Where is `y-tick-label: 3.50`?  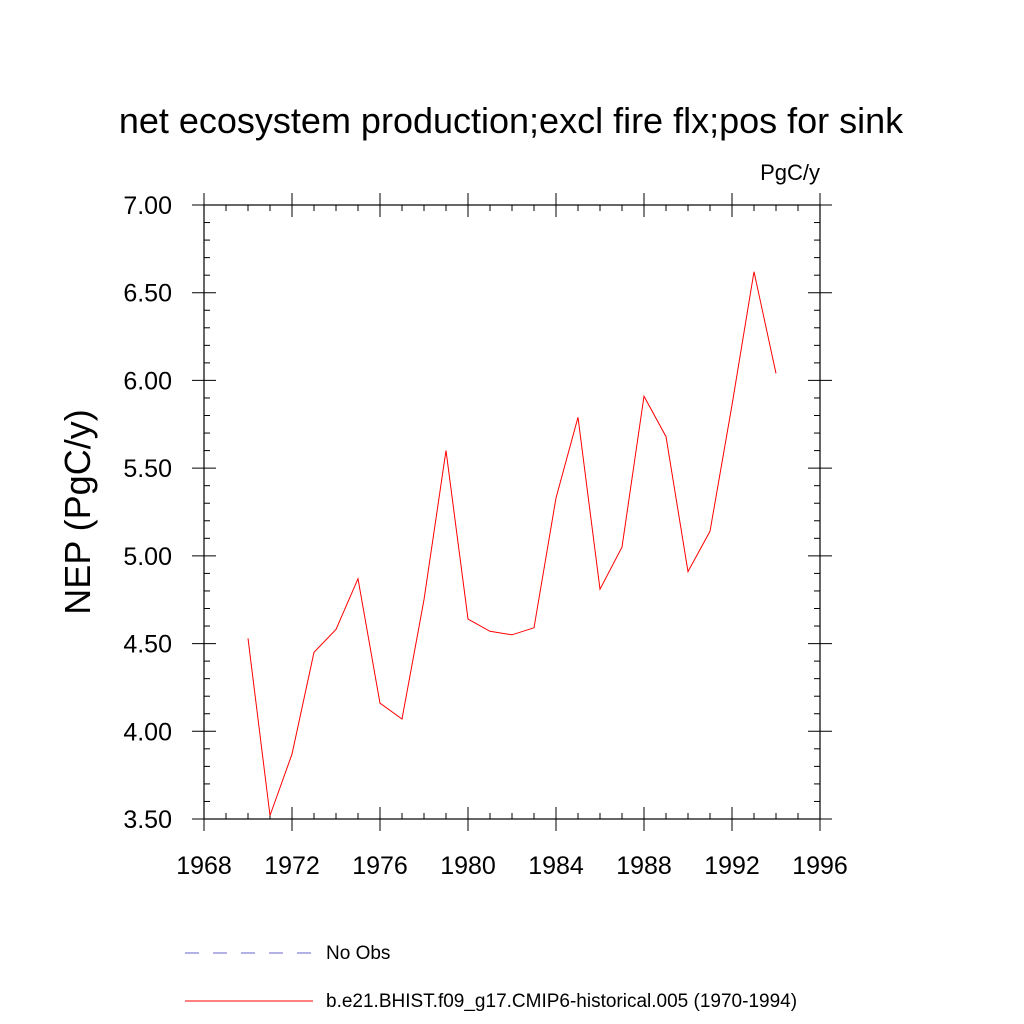 y-tick-label: 3.50 is located at coordinates (147, 820).